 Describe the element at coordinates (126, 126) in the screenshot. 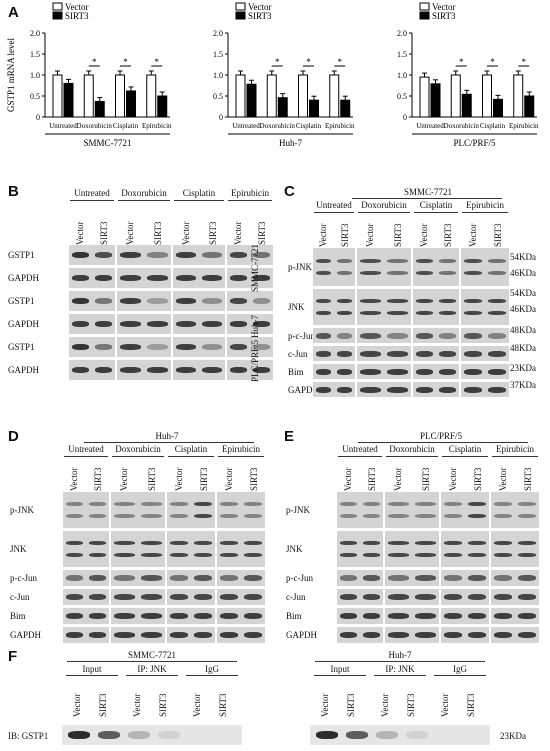

I see `x-tick-label: Cisplatin` at that location.